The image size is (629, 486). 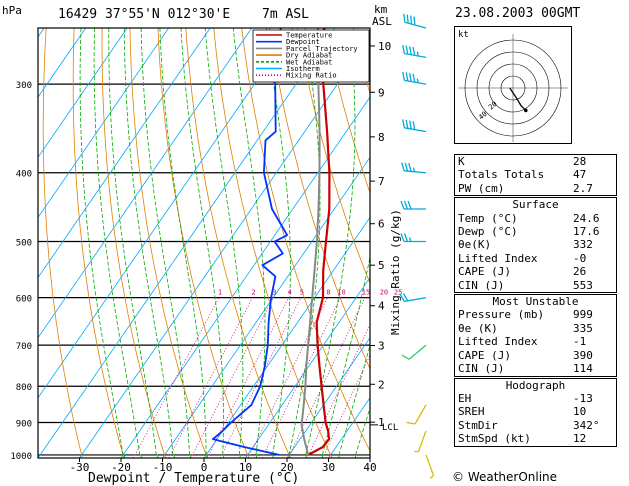 What do you see at coordinates (381, 137) in the screenshot?
I see `km-tick-label: 8` at bounding box center [381, 137].